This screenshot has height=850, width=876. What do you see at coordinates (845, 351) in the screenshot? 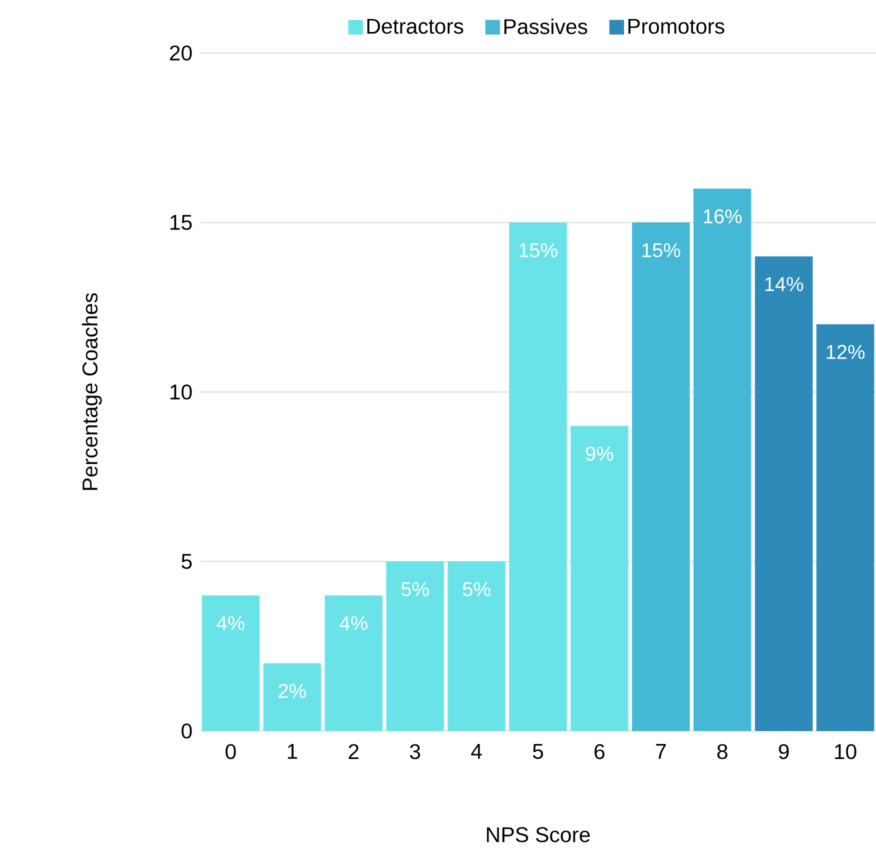
I see `data-label: 12%` at bounding box center [845, 351].